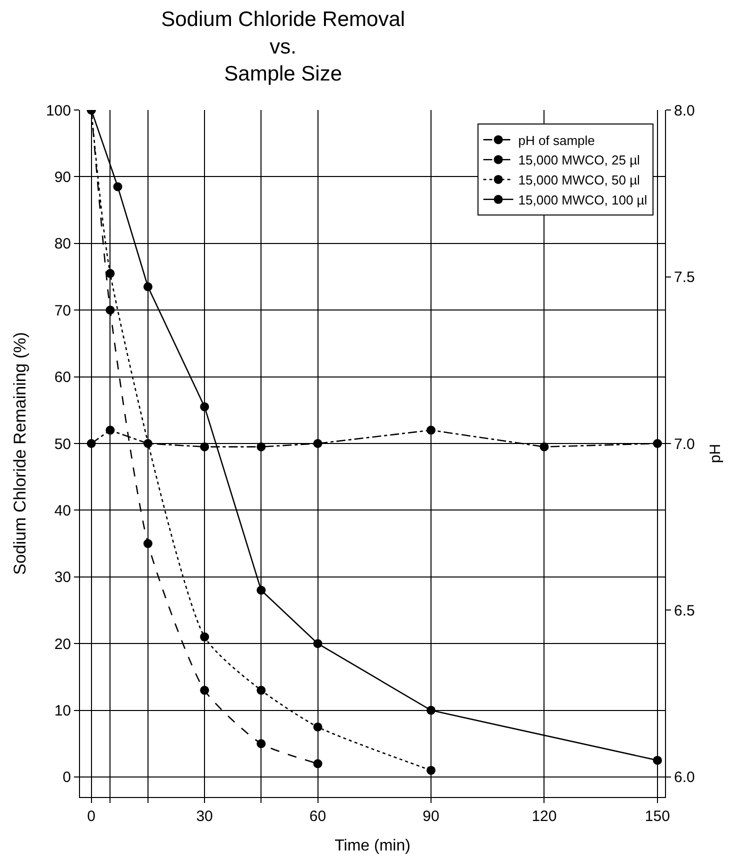  What do you see at coordinates (62, 711) in the screenshot?
I see `y-tick-label: 10` at bounding box center [62, 711].